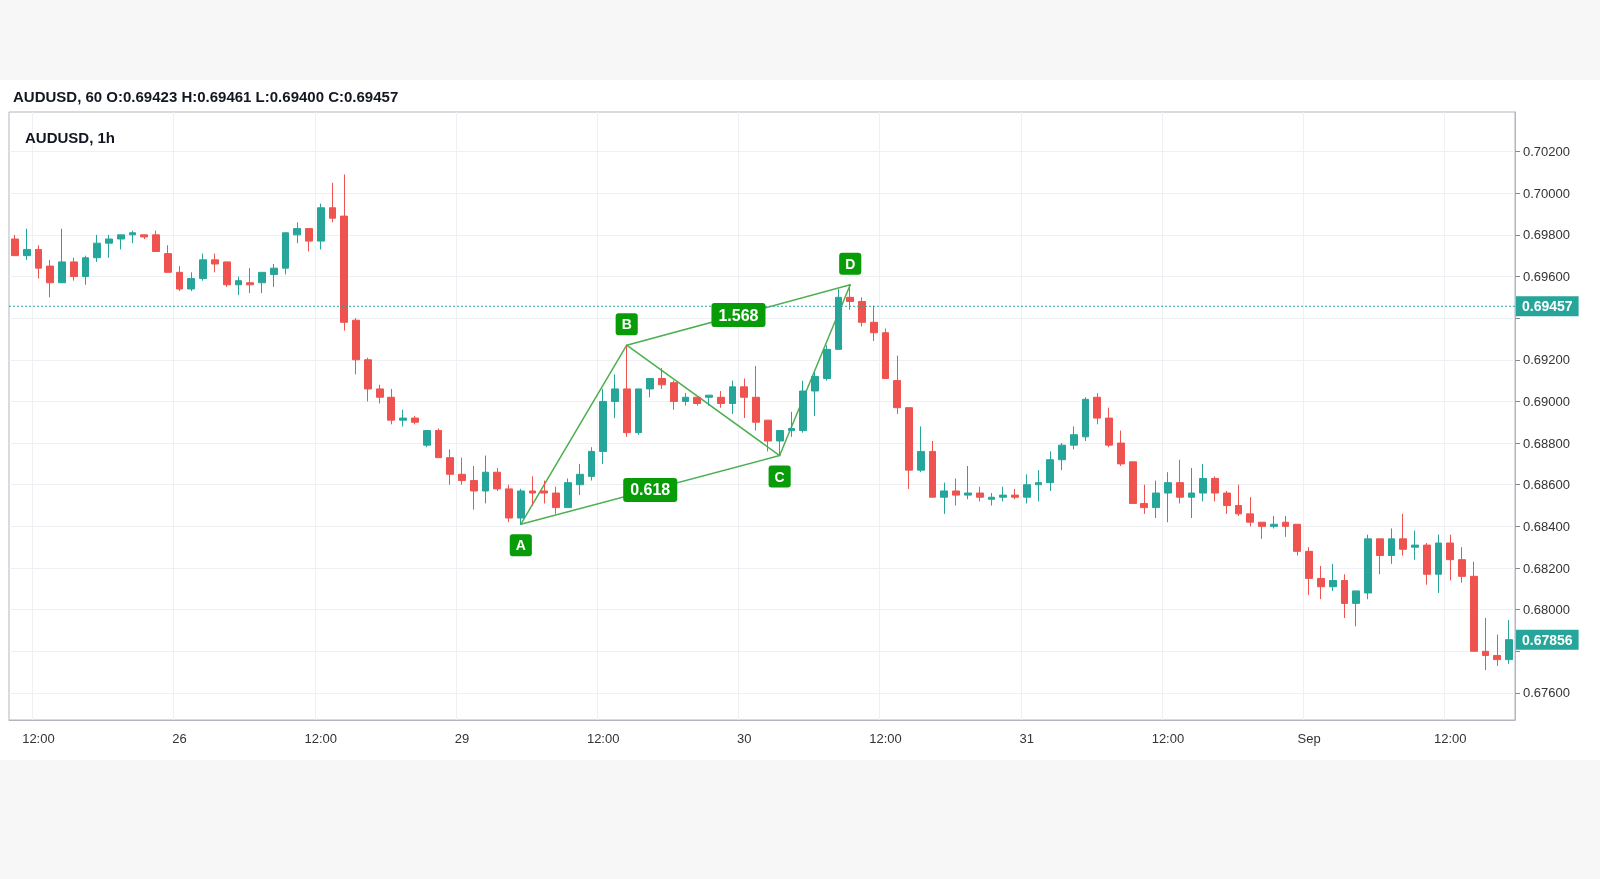  I want to click on y-tick-label: 0.69200, so click(1546, 360).